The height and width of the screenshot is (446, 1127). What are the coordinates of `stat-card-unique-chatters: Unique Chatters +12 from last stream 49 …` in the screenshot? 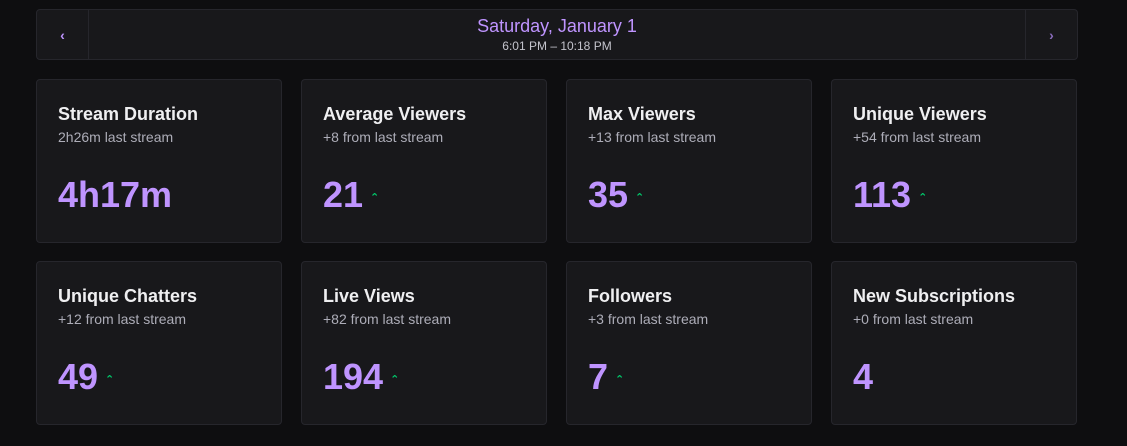 It's located at (159, 343).